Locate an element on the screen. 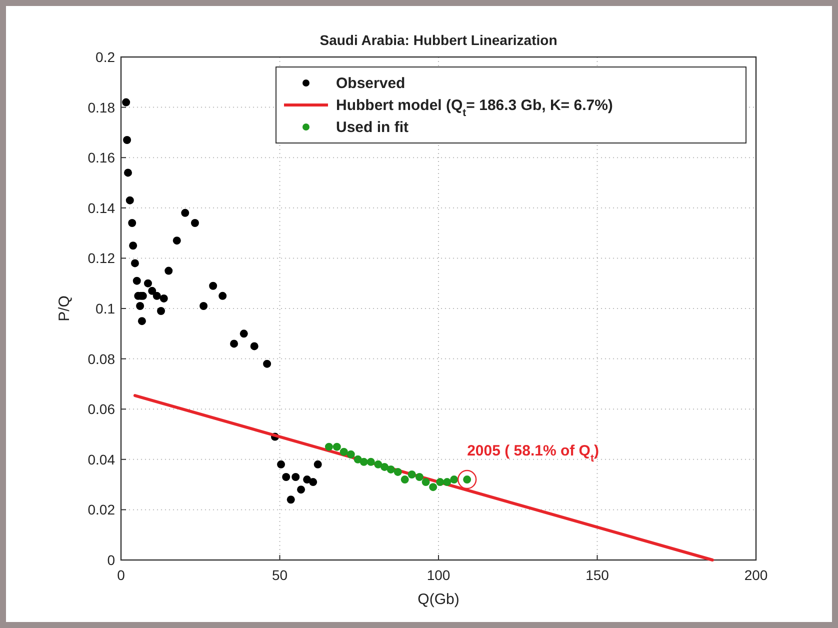 The height and width of the screenshot is (628, 838). x-tick-label: 200 is located at coordinates (756, 575).